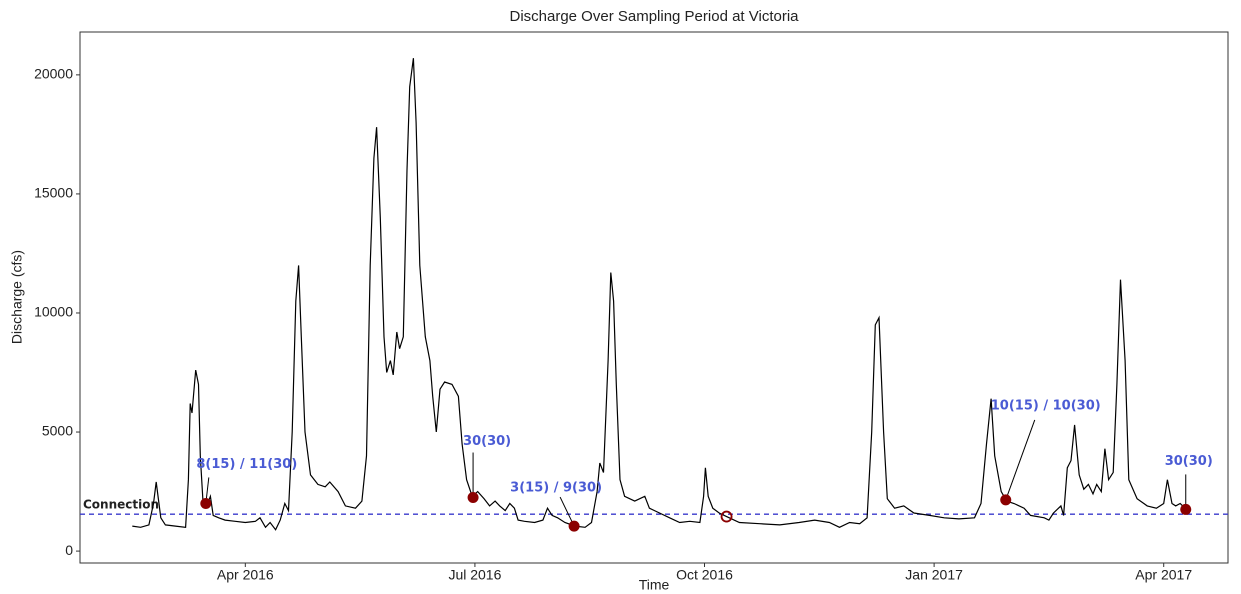  I want to click on annotation-leader, so click(1020, 460).